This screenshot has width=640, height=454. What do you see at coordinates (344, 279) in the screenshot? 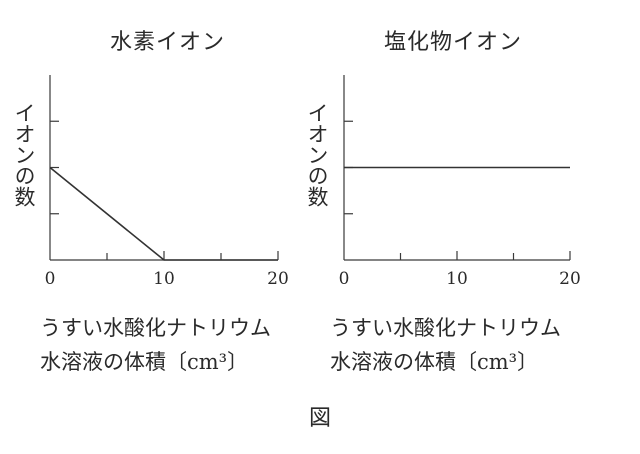
I see `chart2-x-tick-label: 0` at bounding box center [344, 279].